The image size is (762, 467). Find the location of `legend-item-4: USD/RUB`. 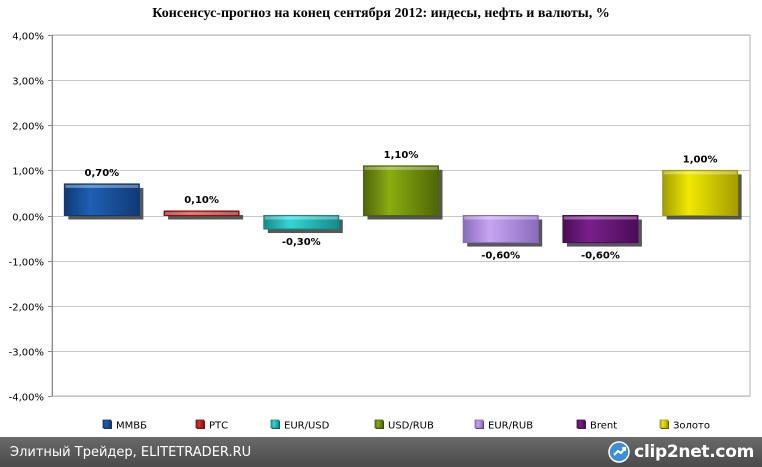

legend-item-4: USD/RUB is located at coordinates (404, 425).